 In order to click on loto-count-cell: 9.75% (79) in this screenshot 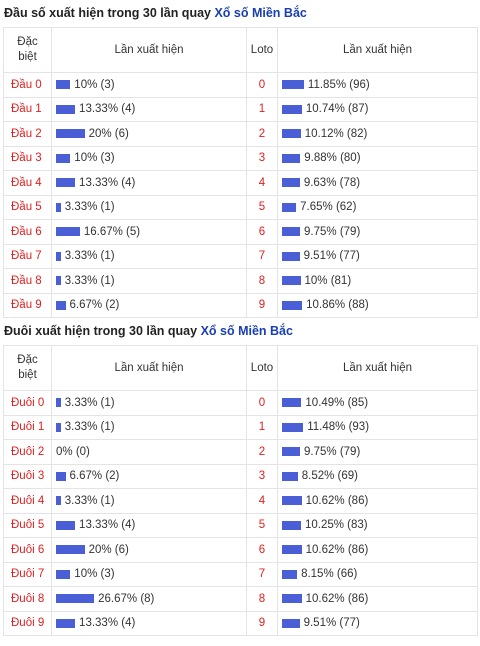, I will do `click(377, 452)`.